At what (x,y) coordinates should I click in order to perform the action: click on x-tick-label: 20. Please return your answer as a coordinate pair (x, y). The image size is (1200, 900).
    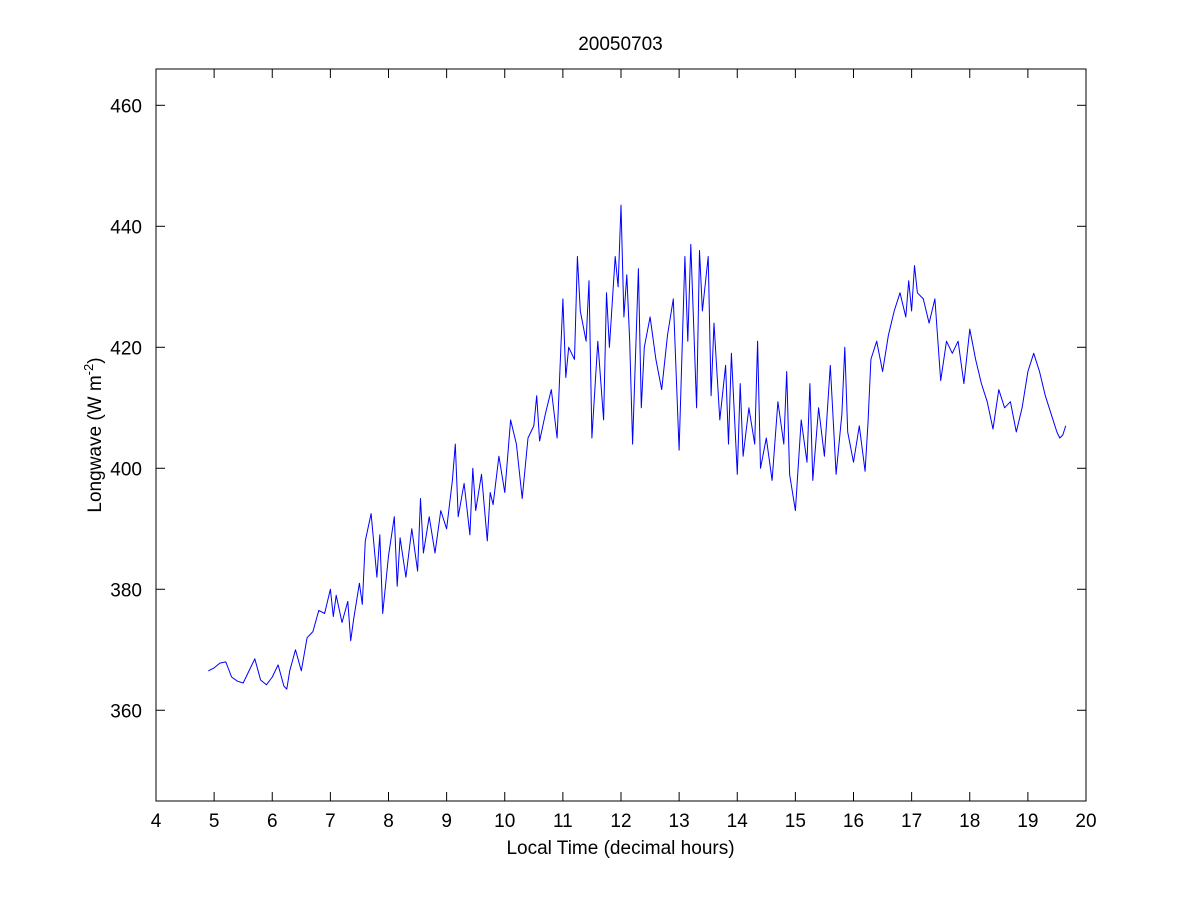
    Looking at the image, I should click on (1085, 821).